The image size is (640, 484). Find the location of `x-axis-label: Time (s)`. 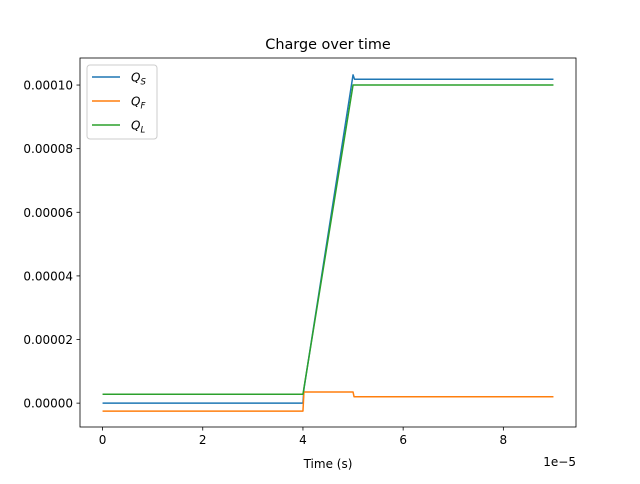

x-axis-label: Time (s) is located at coordinates (328, 464).